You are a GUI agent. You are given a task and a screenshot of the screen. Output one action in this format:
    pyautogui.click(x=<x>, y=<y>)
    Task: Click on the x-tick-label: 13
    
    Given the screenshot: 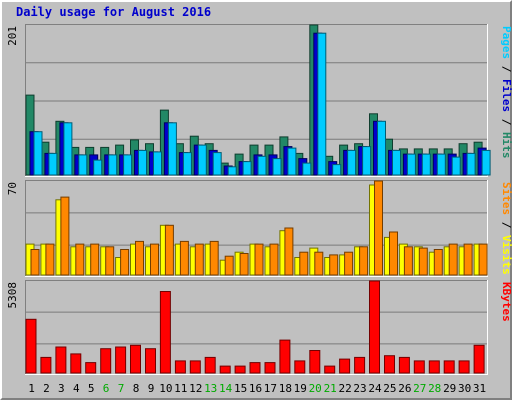 What is the action you would take?
    pyautogui.click(x=210, y=388)
    